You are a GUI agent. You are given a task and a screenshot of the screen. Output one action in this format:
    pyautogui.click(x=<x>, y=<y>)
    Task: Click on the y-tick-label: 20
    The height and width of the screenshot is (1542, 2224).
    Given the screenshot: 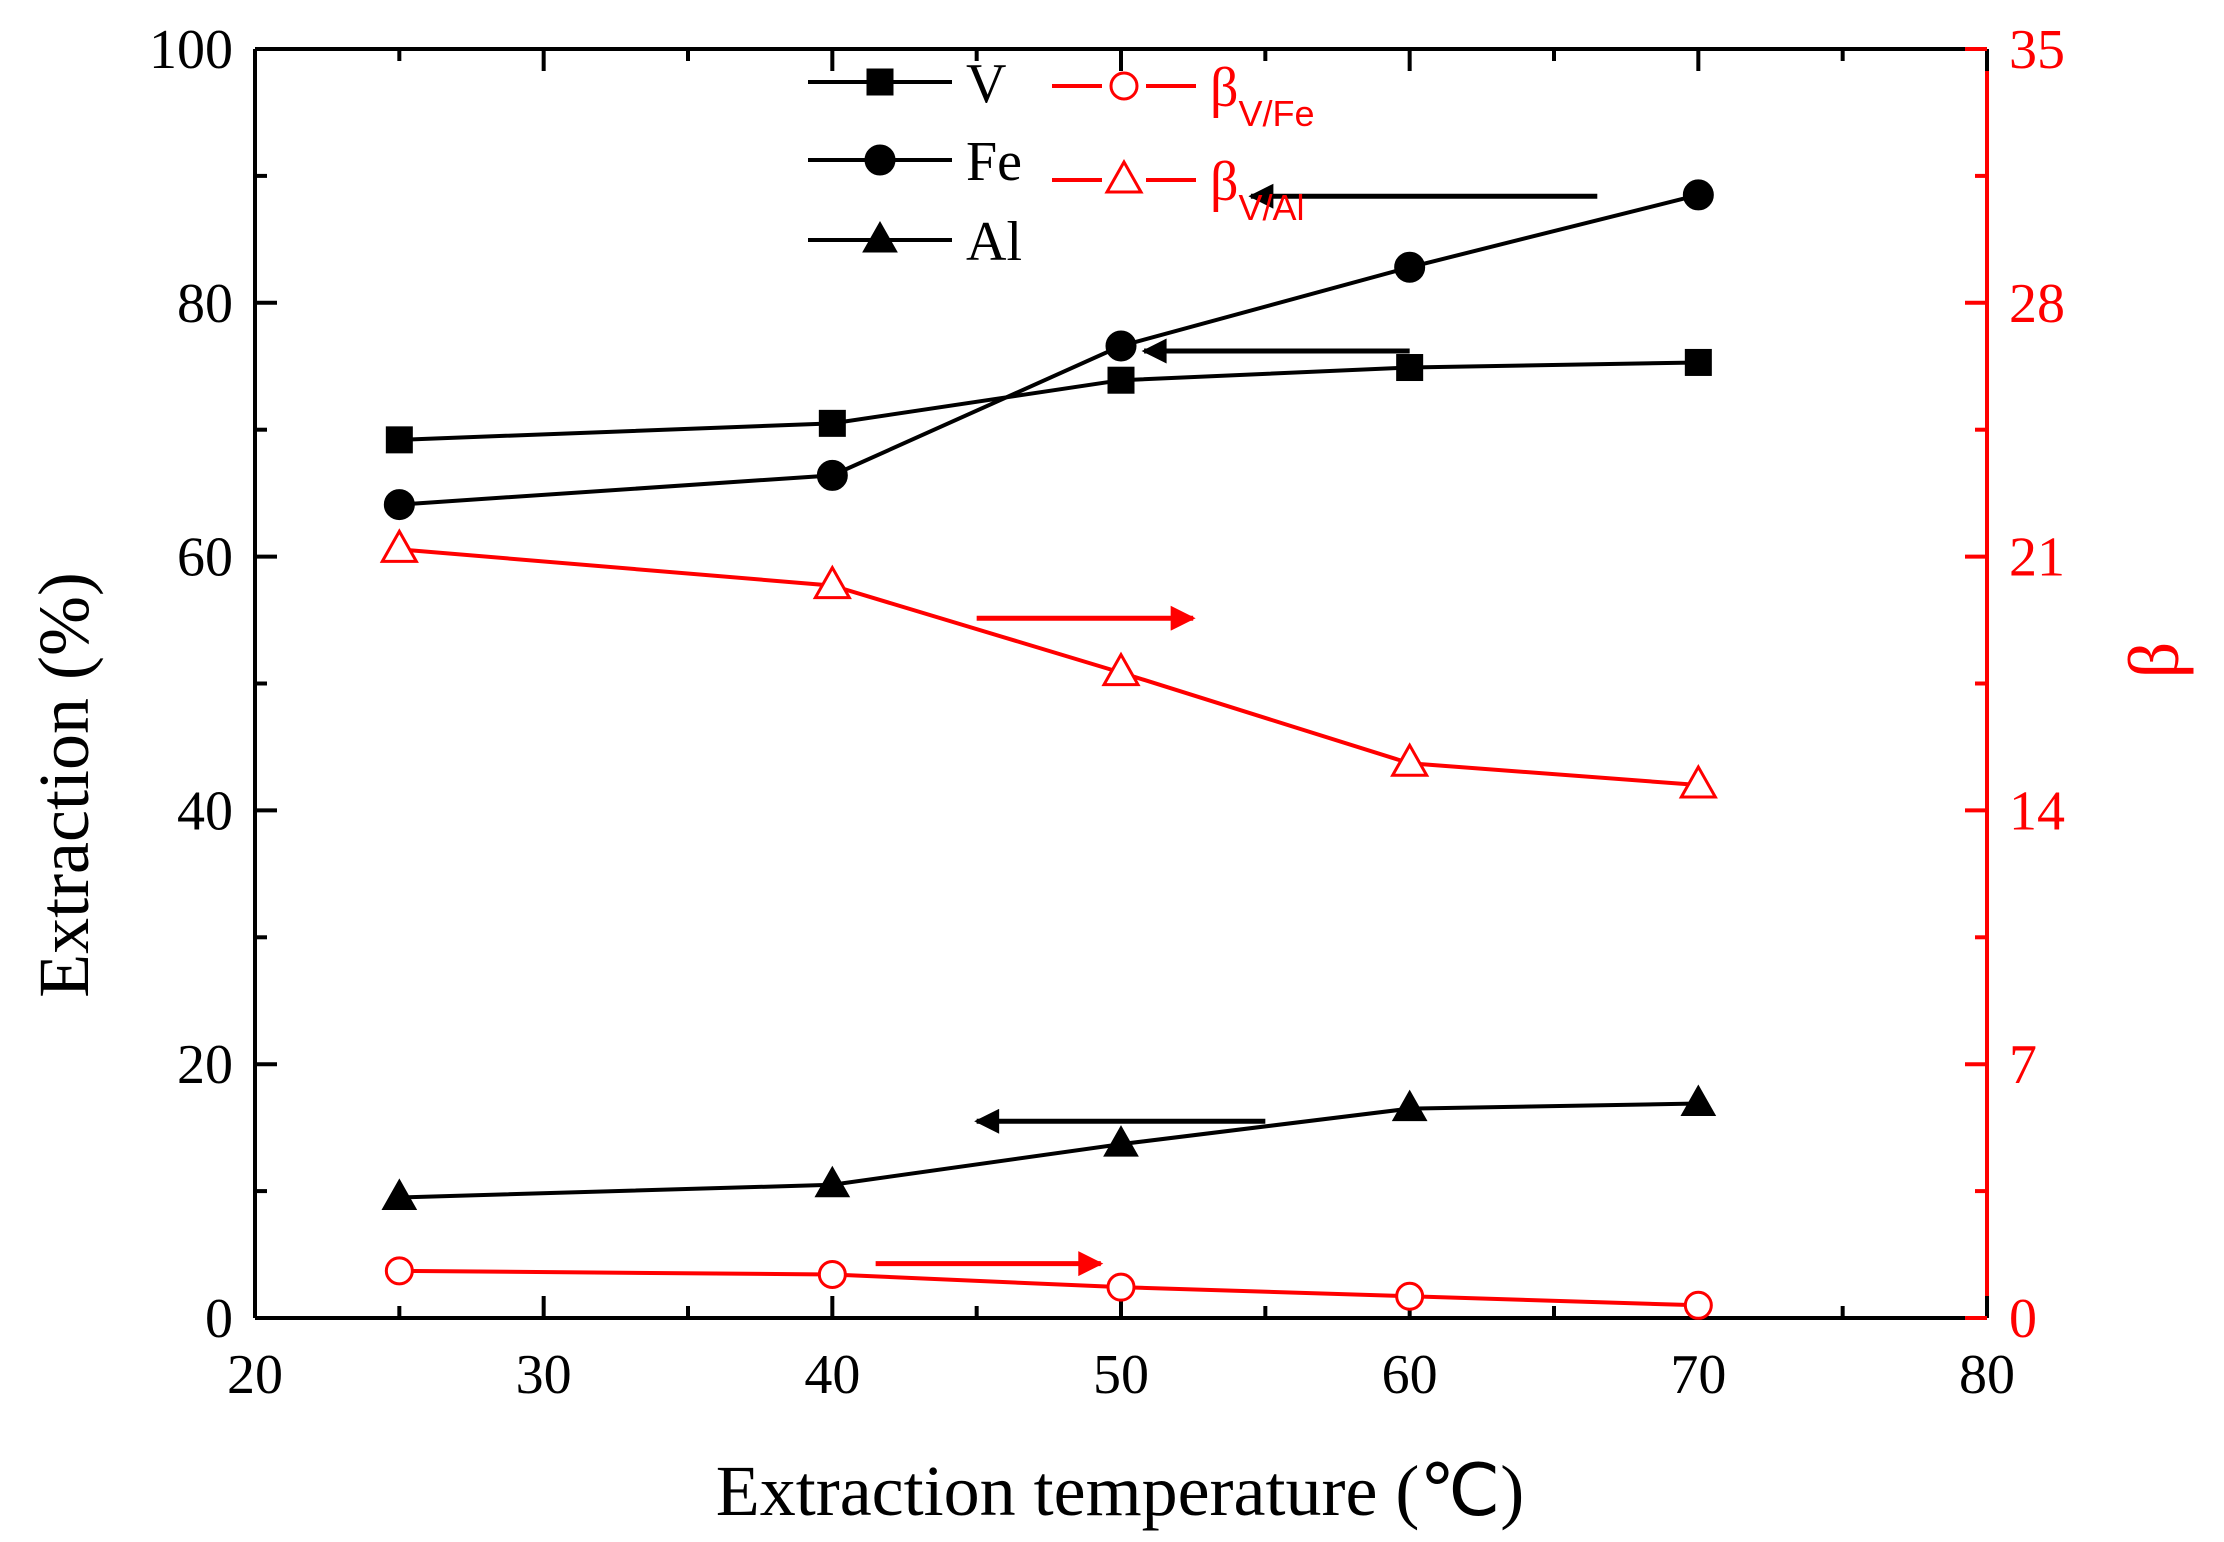 What is the action you would take?
    pyautogui.click(x=205, y=1065)
    